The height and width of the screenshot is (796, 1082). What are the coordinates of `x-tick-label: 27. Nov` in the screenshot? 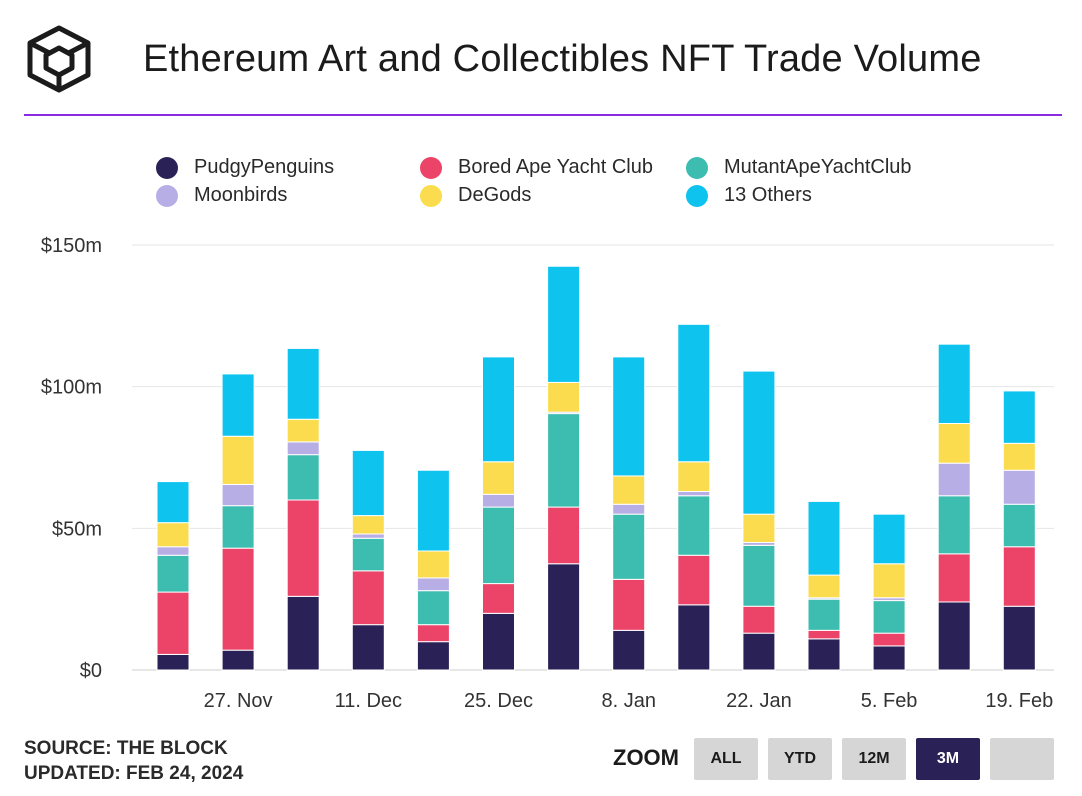 It's located at (238, 701).